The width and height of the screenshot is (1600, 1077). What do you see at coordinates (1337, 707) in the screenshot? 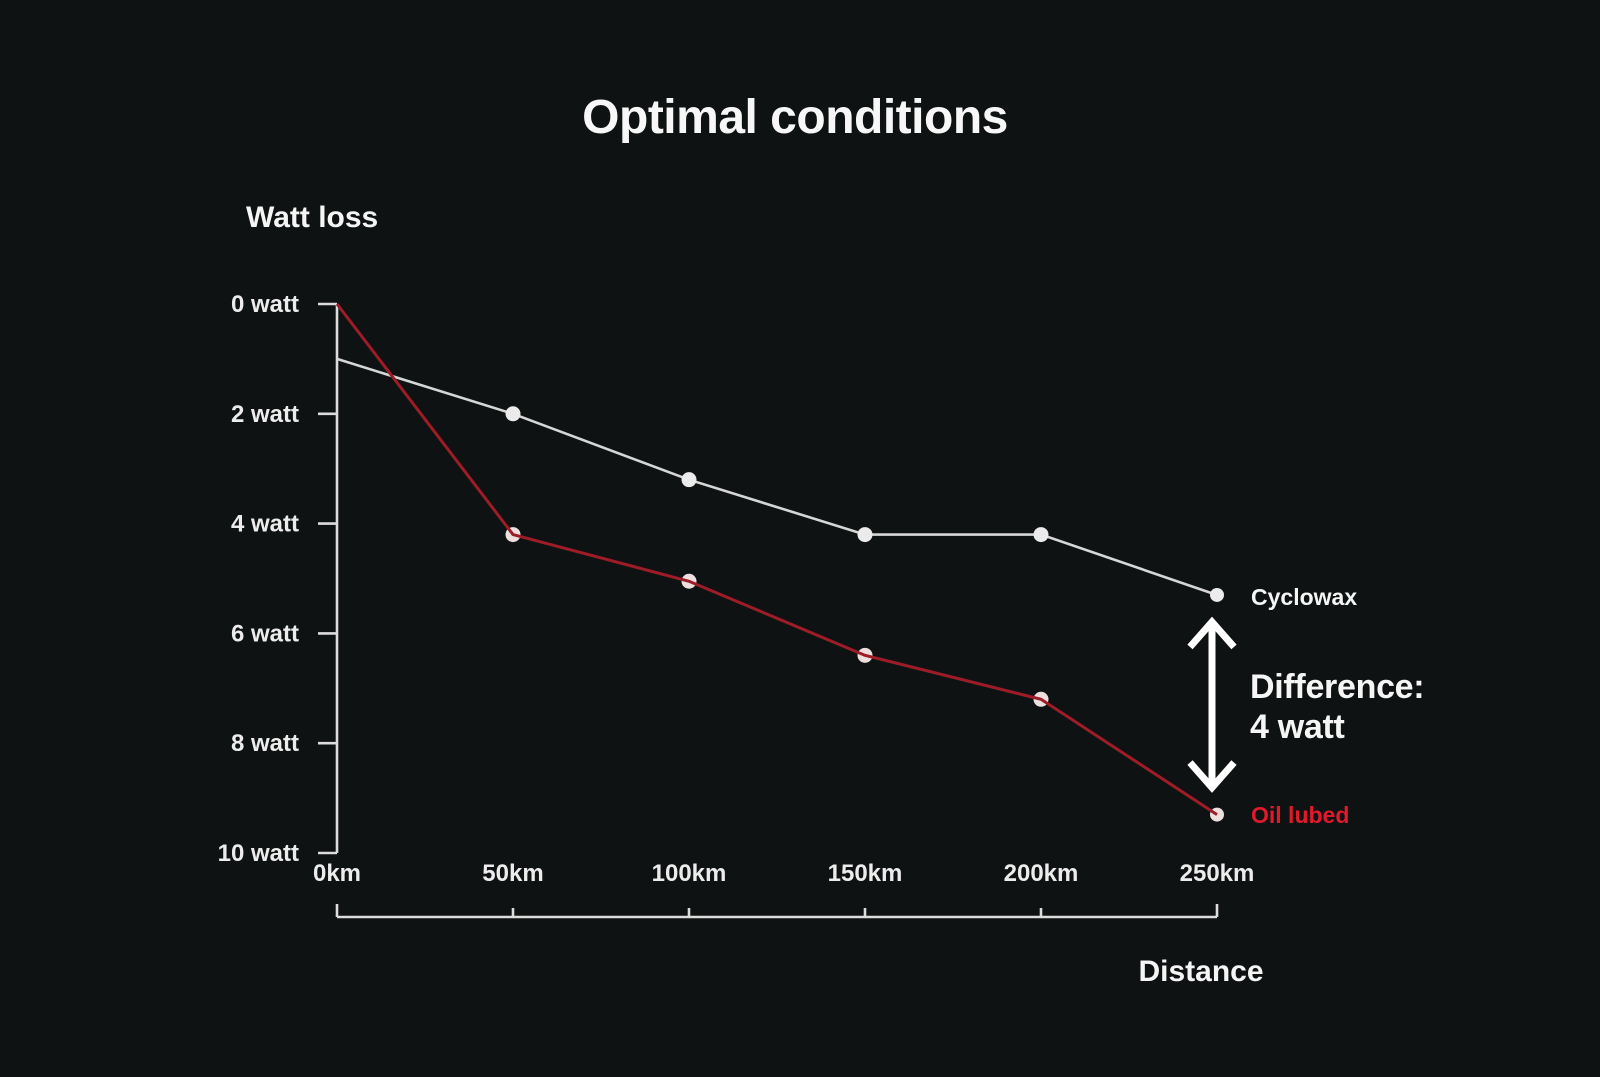
I see `difference-annotation: Difference: 4 watt` at bounding box center [1337, 707].